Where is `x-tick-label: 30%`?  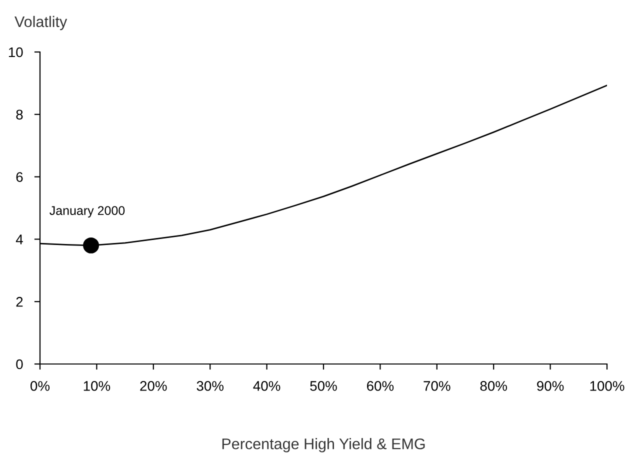
x-tick-label: 30% is located at coordinates (210, 386).